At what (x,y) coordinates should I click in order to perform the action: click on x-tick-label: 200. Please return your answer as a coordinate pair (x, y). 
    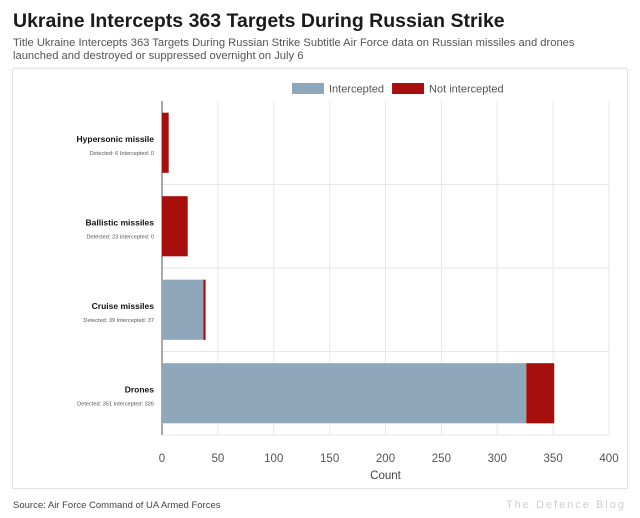
    Looking at the image, I should click on (385, 459).